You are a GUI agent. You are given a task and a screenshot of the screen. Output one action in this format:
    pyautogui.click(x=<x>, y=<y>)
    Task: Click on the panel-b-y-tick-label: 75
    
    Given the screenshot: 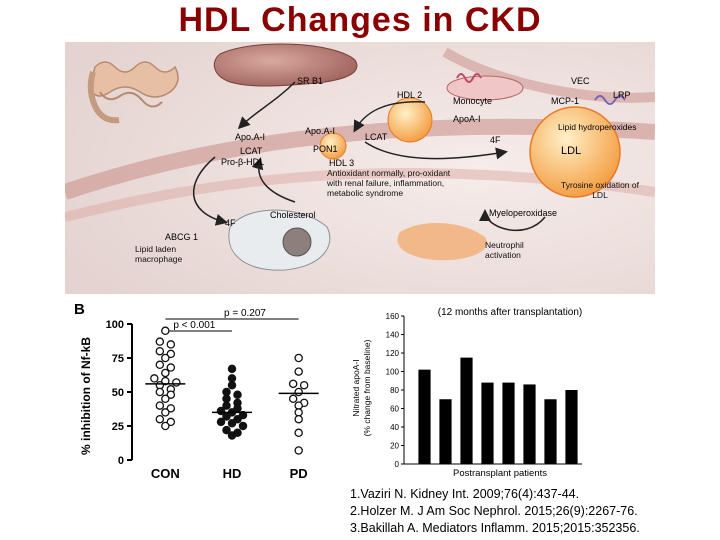 What is the action you would take?
    pyautogui.click(x=118, y=359)
    